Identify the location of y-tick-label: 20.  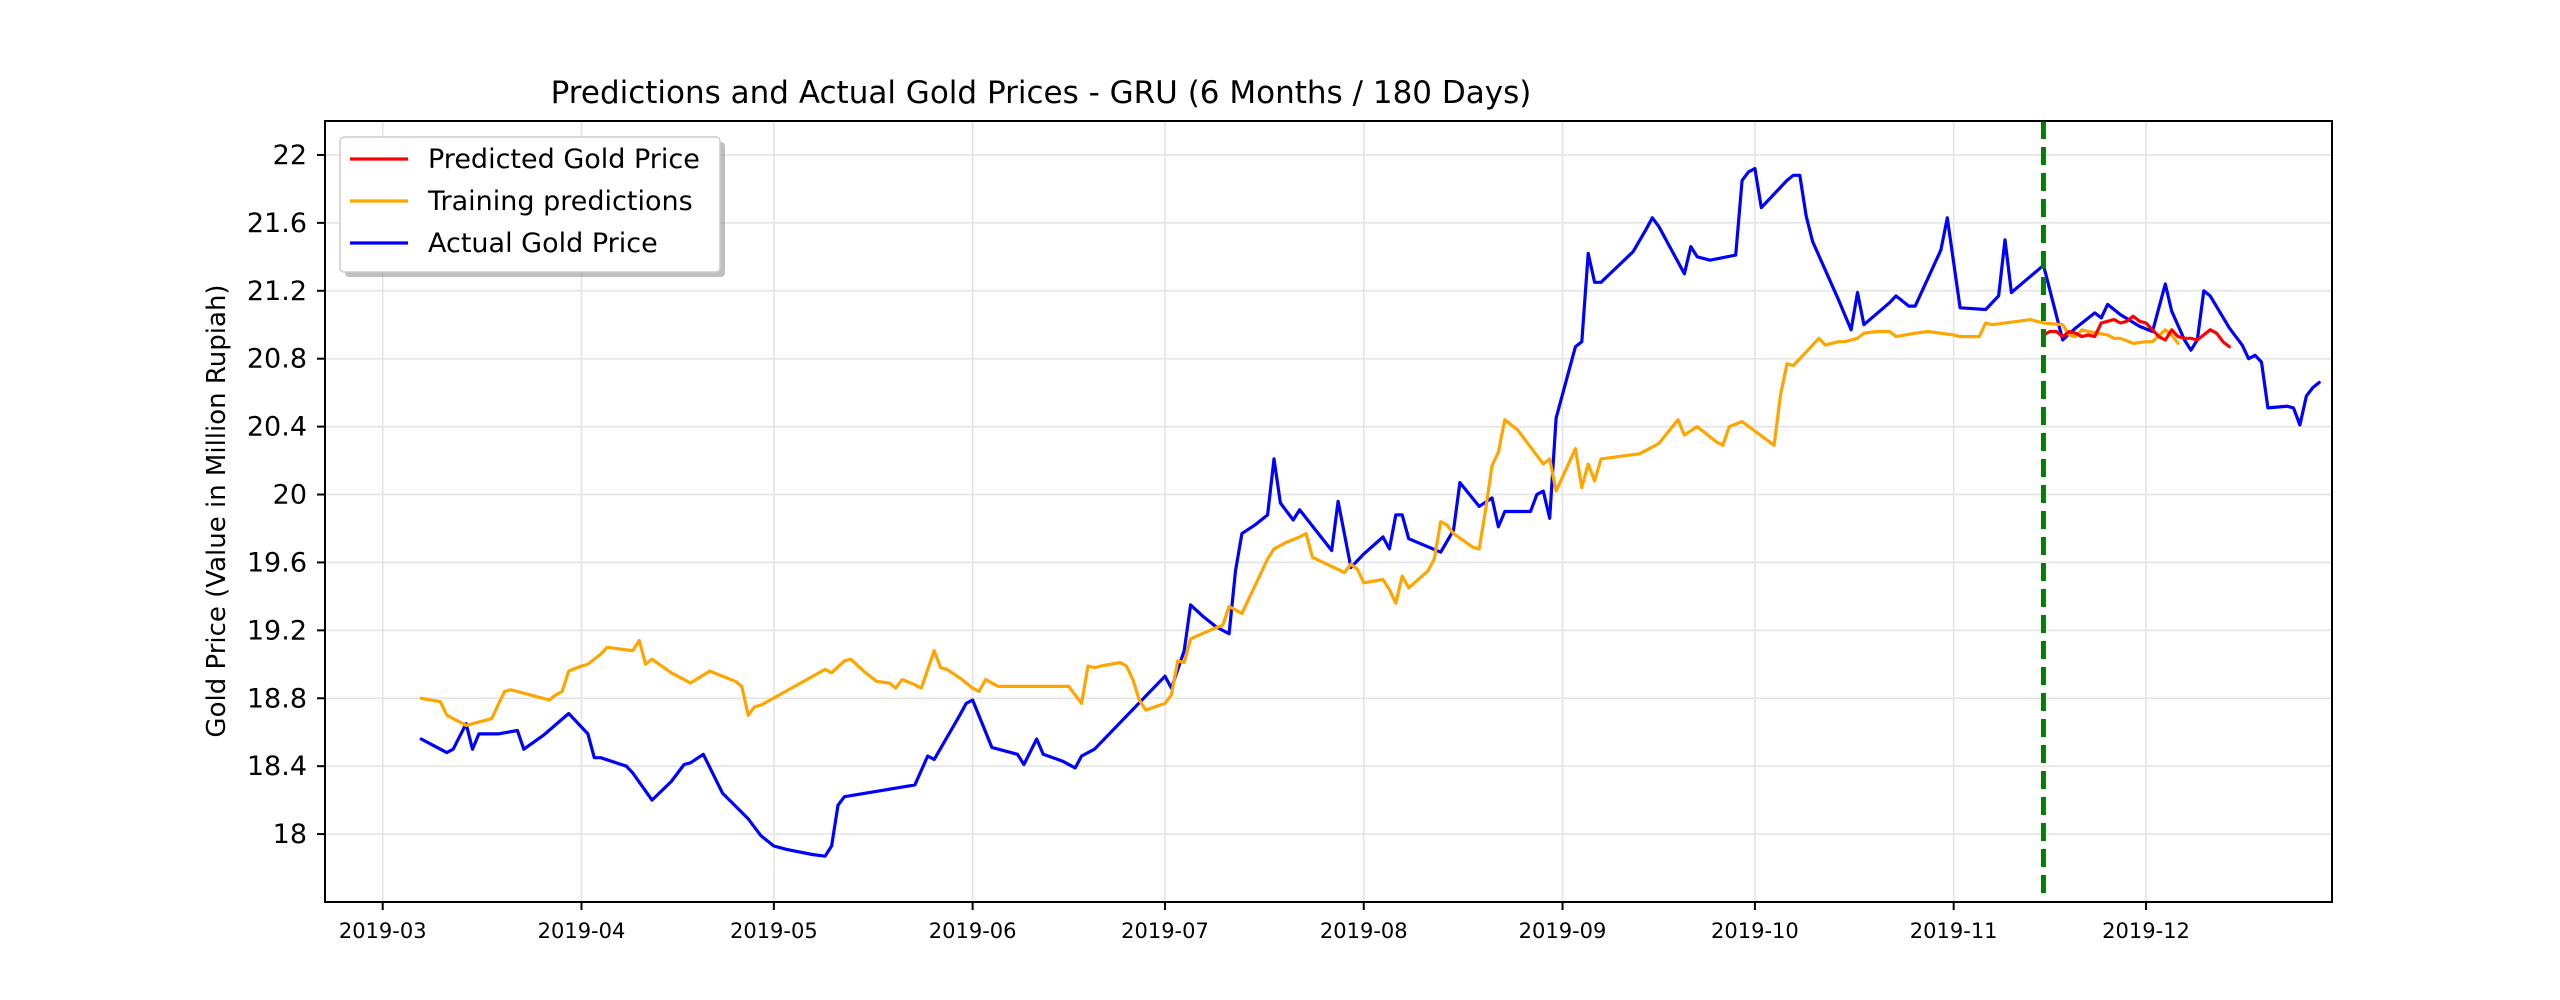
(290, 495).